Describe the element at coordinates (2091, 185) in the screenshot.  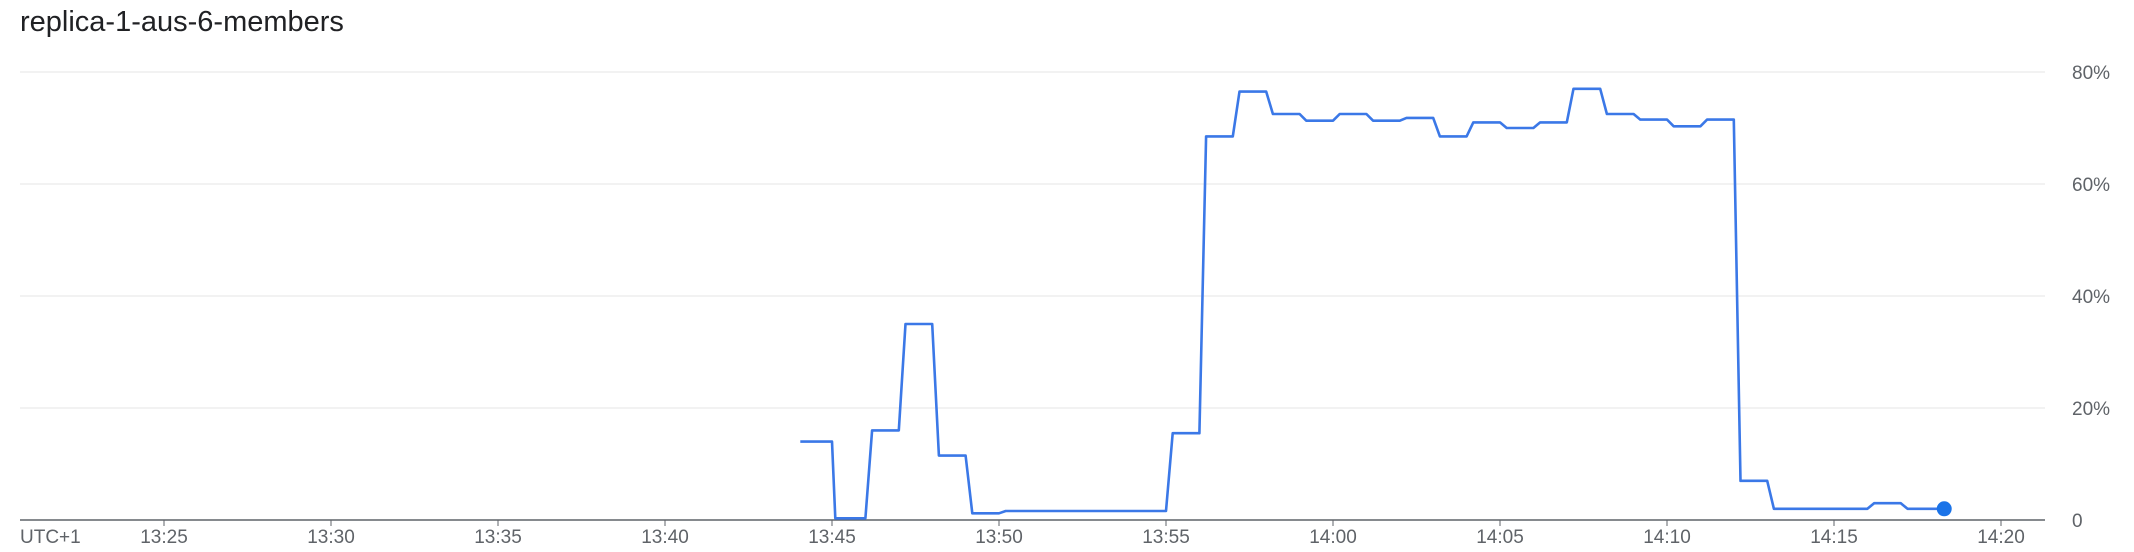
I see `y-tick-label: 60%` at that location.